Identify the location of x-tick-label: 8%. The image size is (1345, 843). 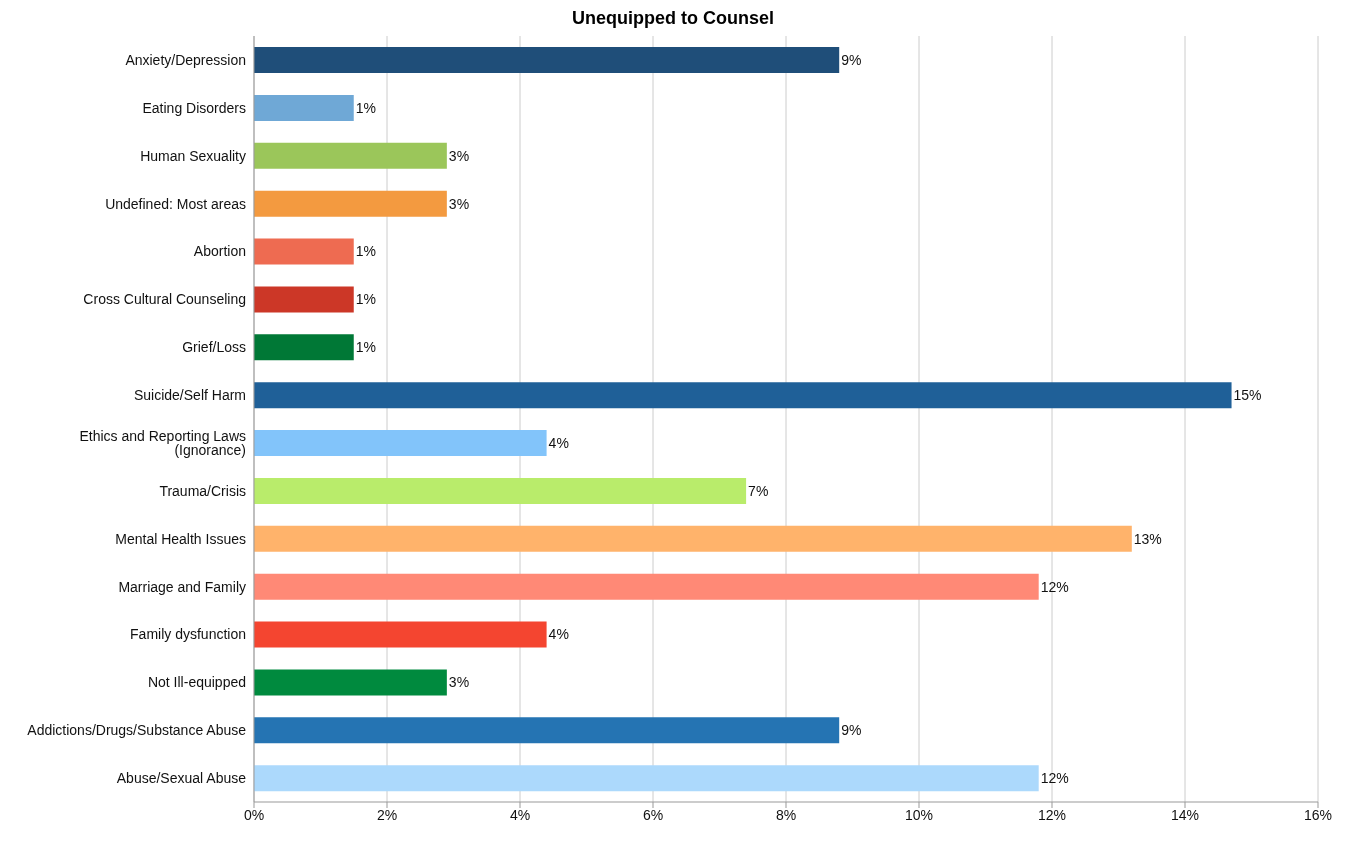
(786, 814).